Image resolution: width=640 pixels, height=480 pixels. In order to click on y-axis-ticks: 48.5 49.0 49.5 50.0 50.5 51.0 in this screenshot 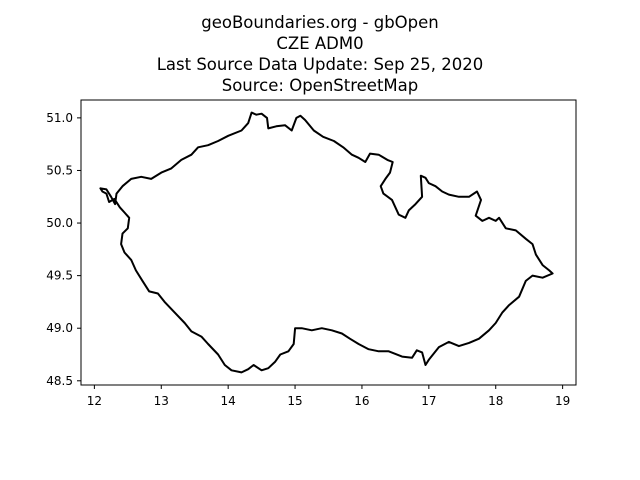, I will do `click(63, 249)`.